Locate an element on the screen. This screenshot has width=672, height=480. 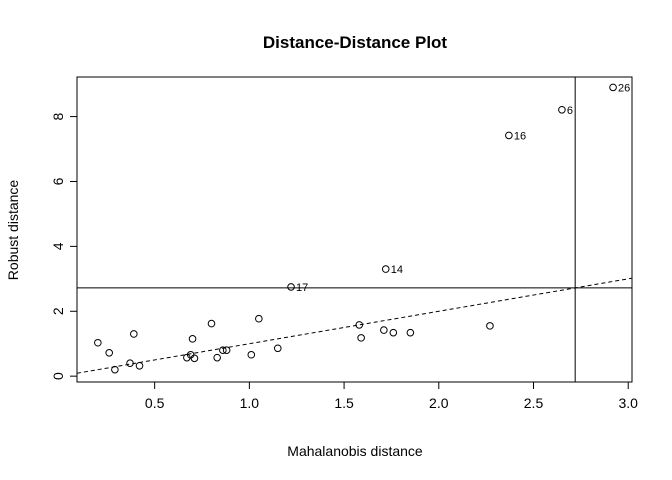
x-tick-label: 2.5 is located at coordinates (534, 403).